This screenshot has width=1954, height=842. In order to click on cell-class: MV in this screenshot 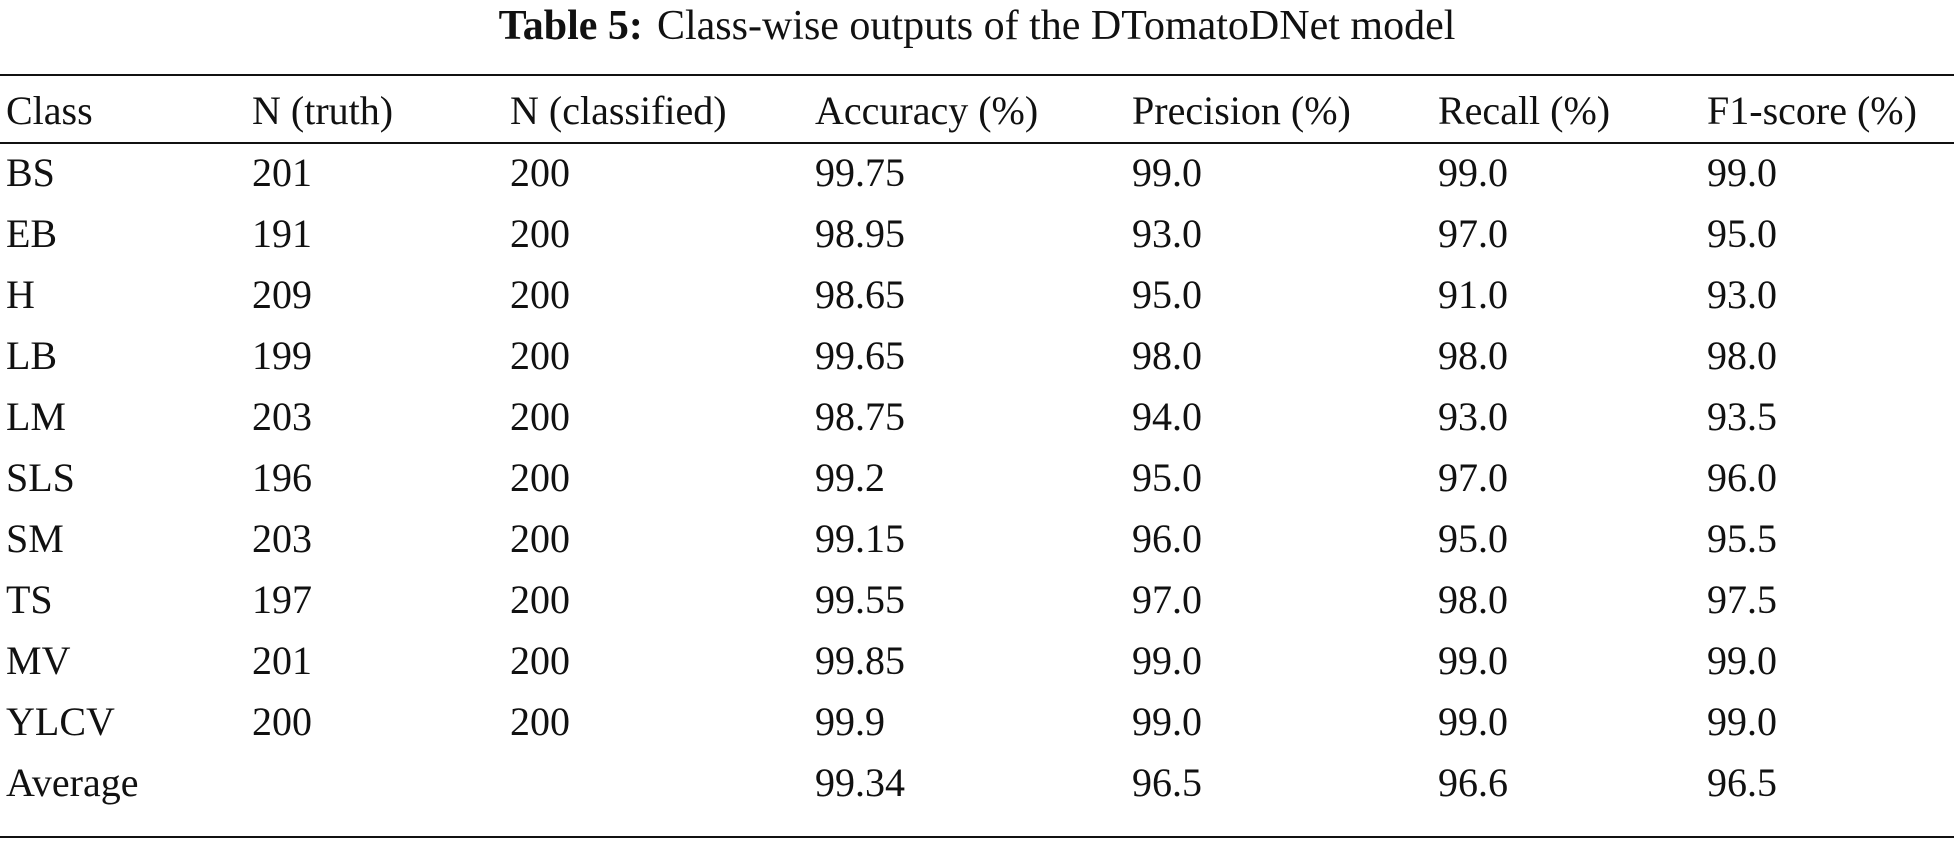, I will do `click(38, 660)`.